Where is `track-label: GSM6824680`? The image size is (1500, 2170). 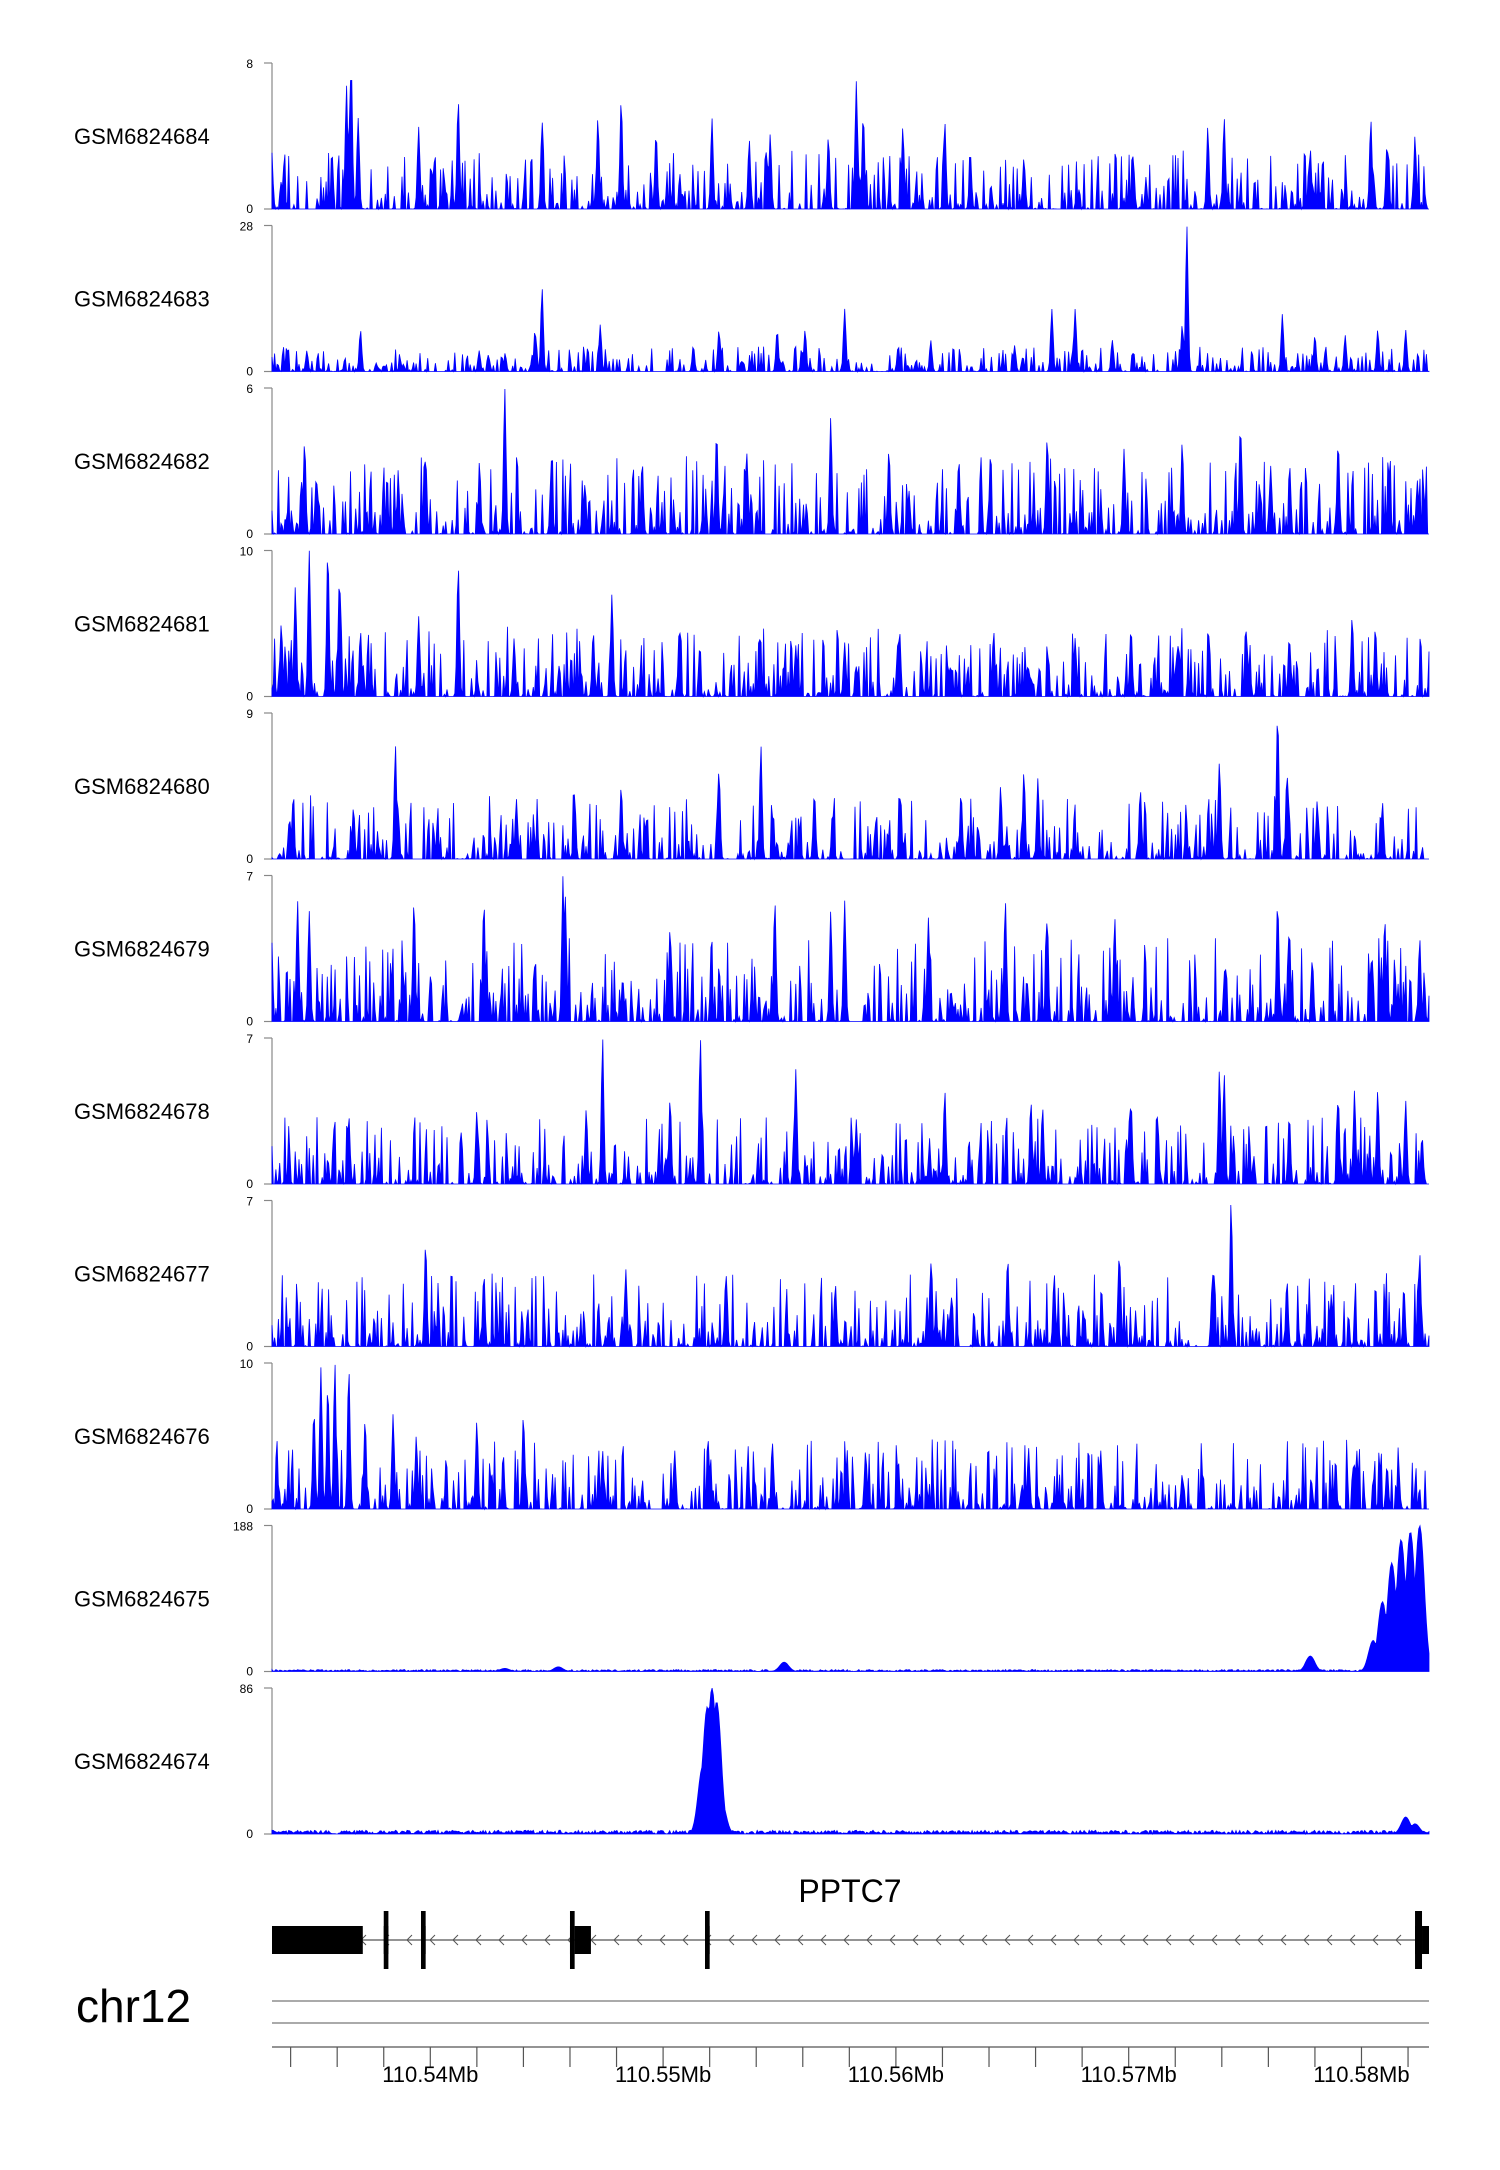 track-label: GSM6824680 is located at coordinates (142, 786).